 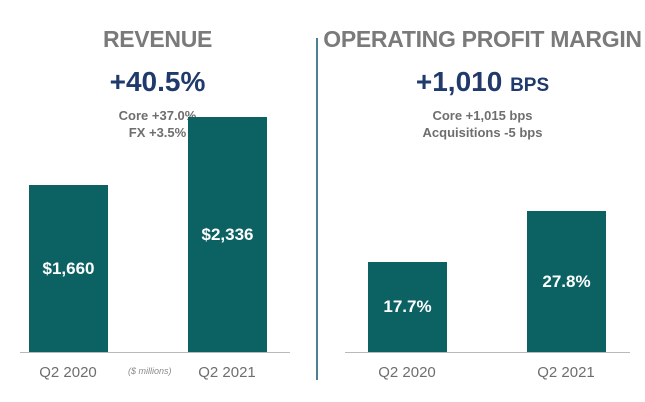 I want to click on revenue-bar-value-label: $1,660, so click(x=68, y=268).